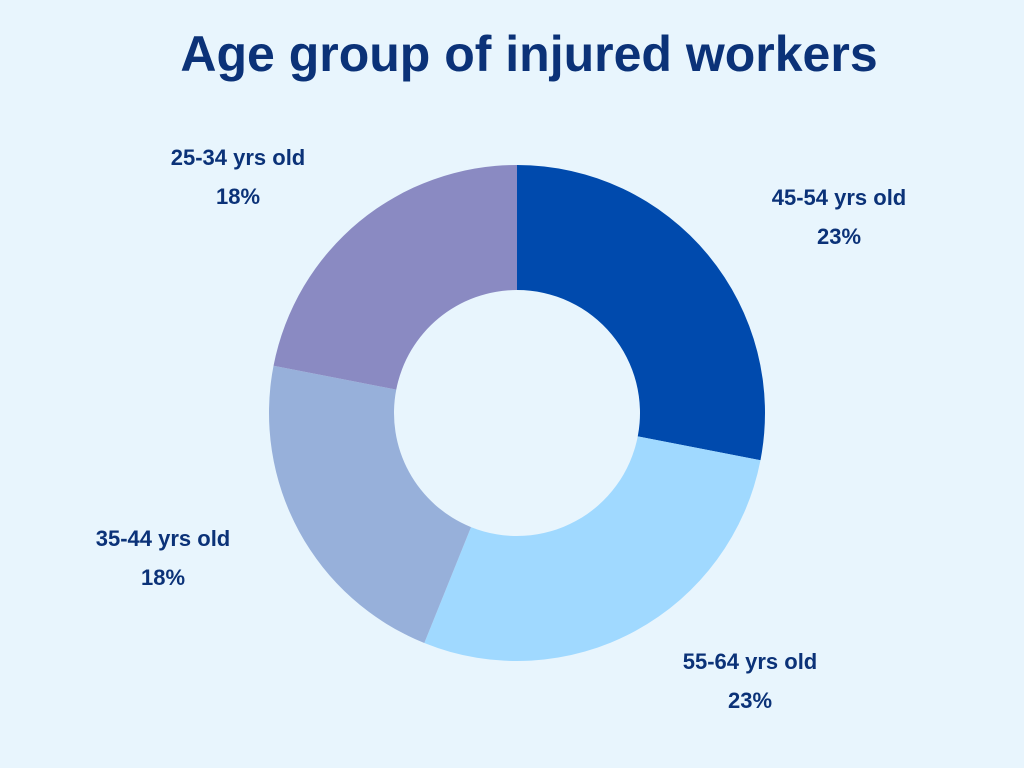  I want to click on slice-category-label: 55-64 yrs old, so click(750, 661).